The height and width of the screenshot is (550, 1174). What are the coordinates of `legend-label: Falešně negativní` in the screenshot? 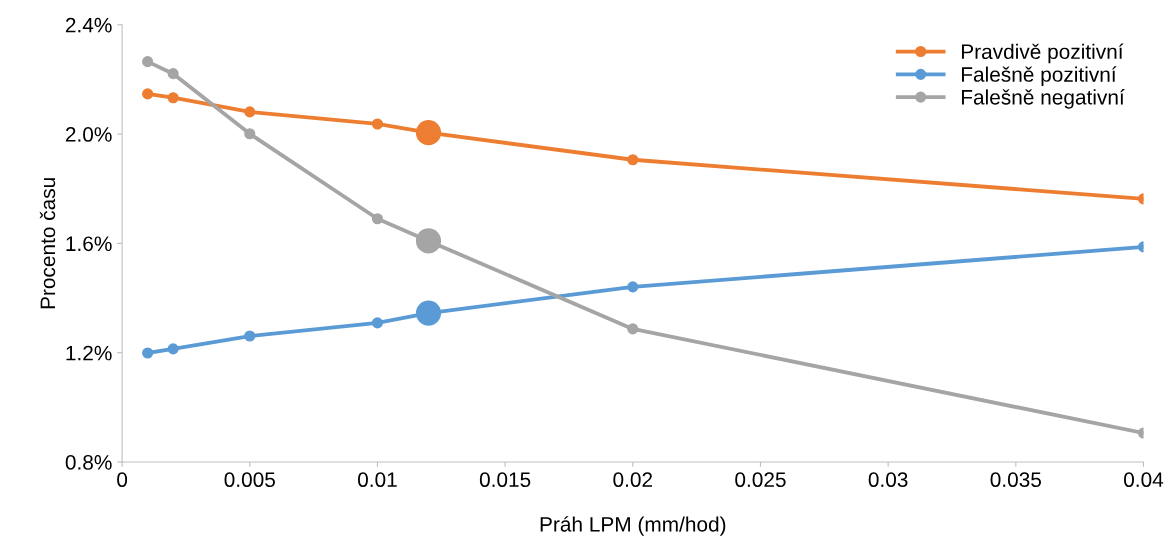 It's located at (1043, 99).